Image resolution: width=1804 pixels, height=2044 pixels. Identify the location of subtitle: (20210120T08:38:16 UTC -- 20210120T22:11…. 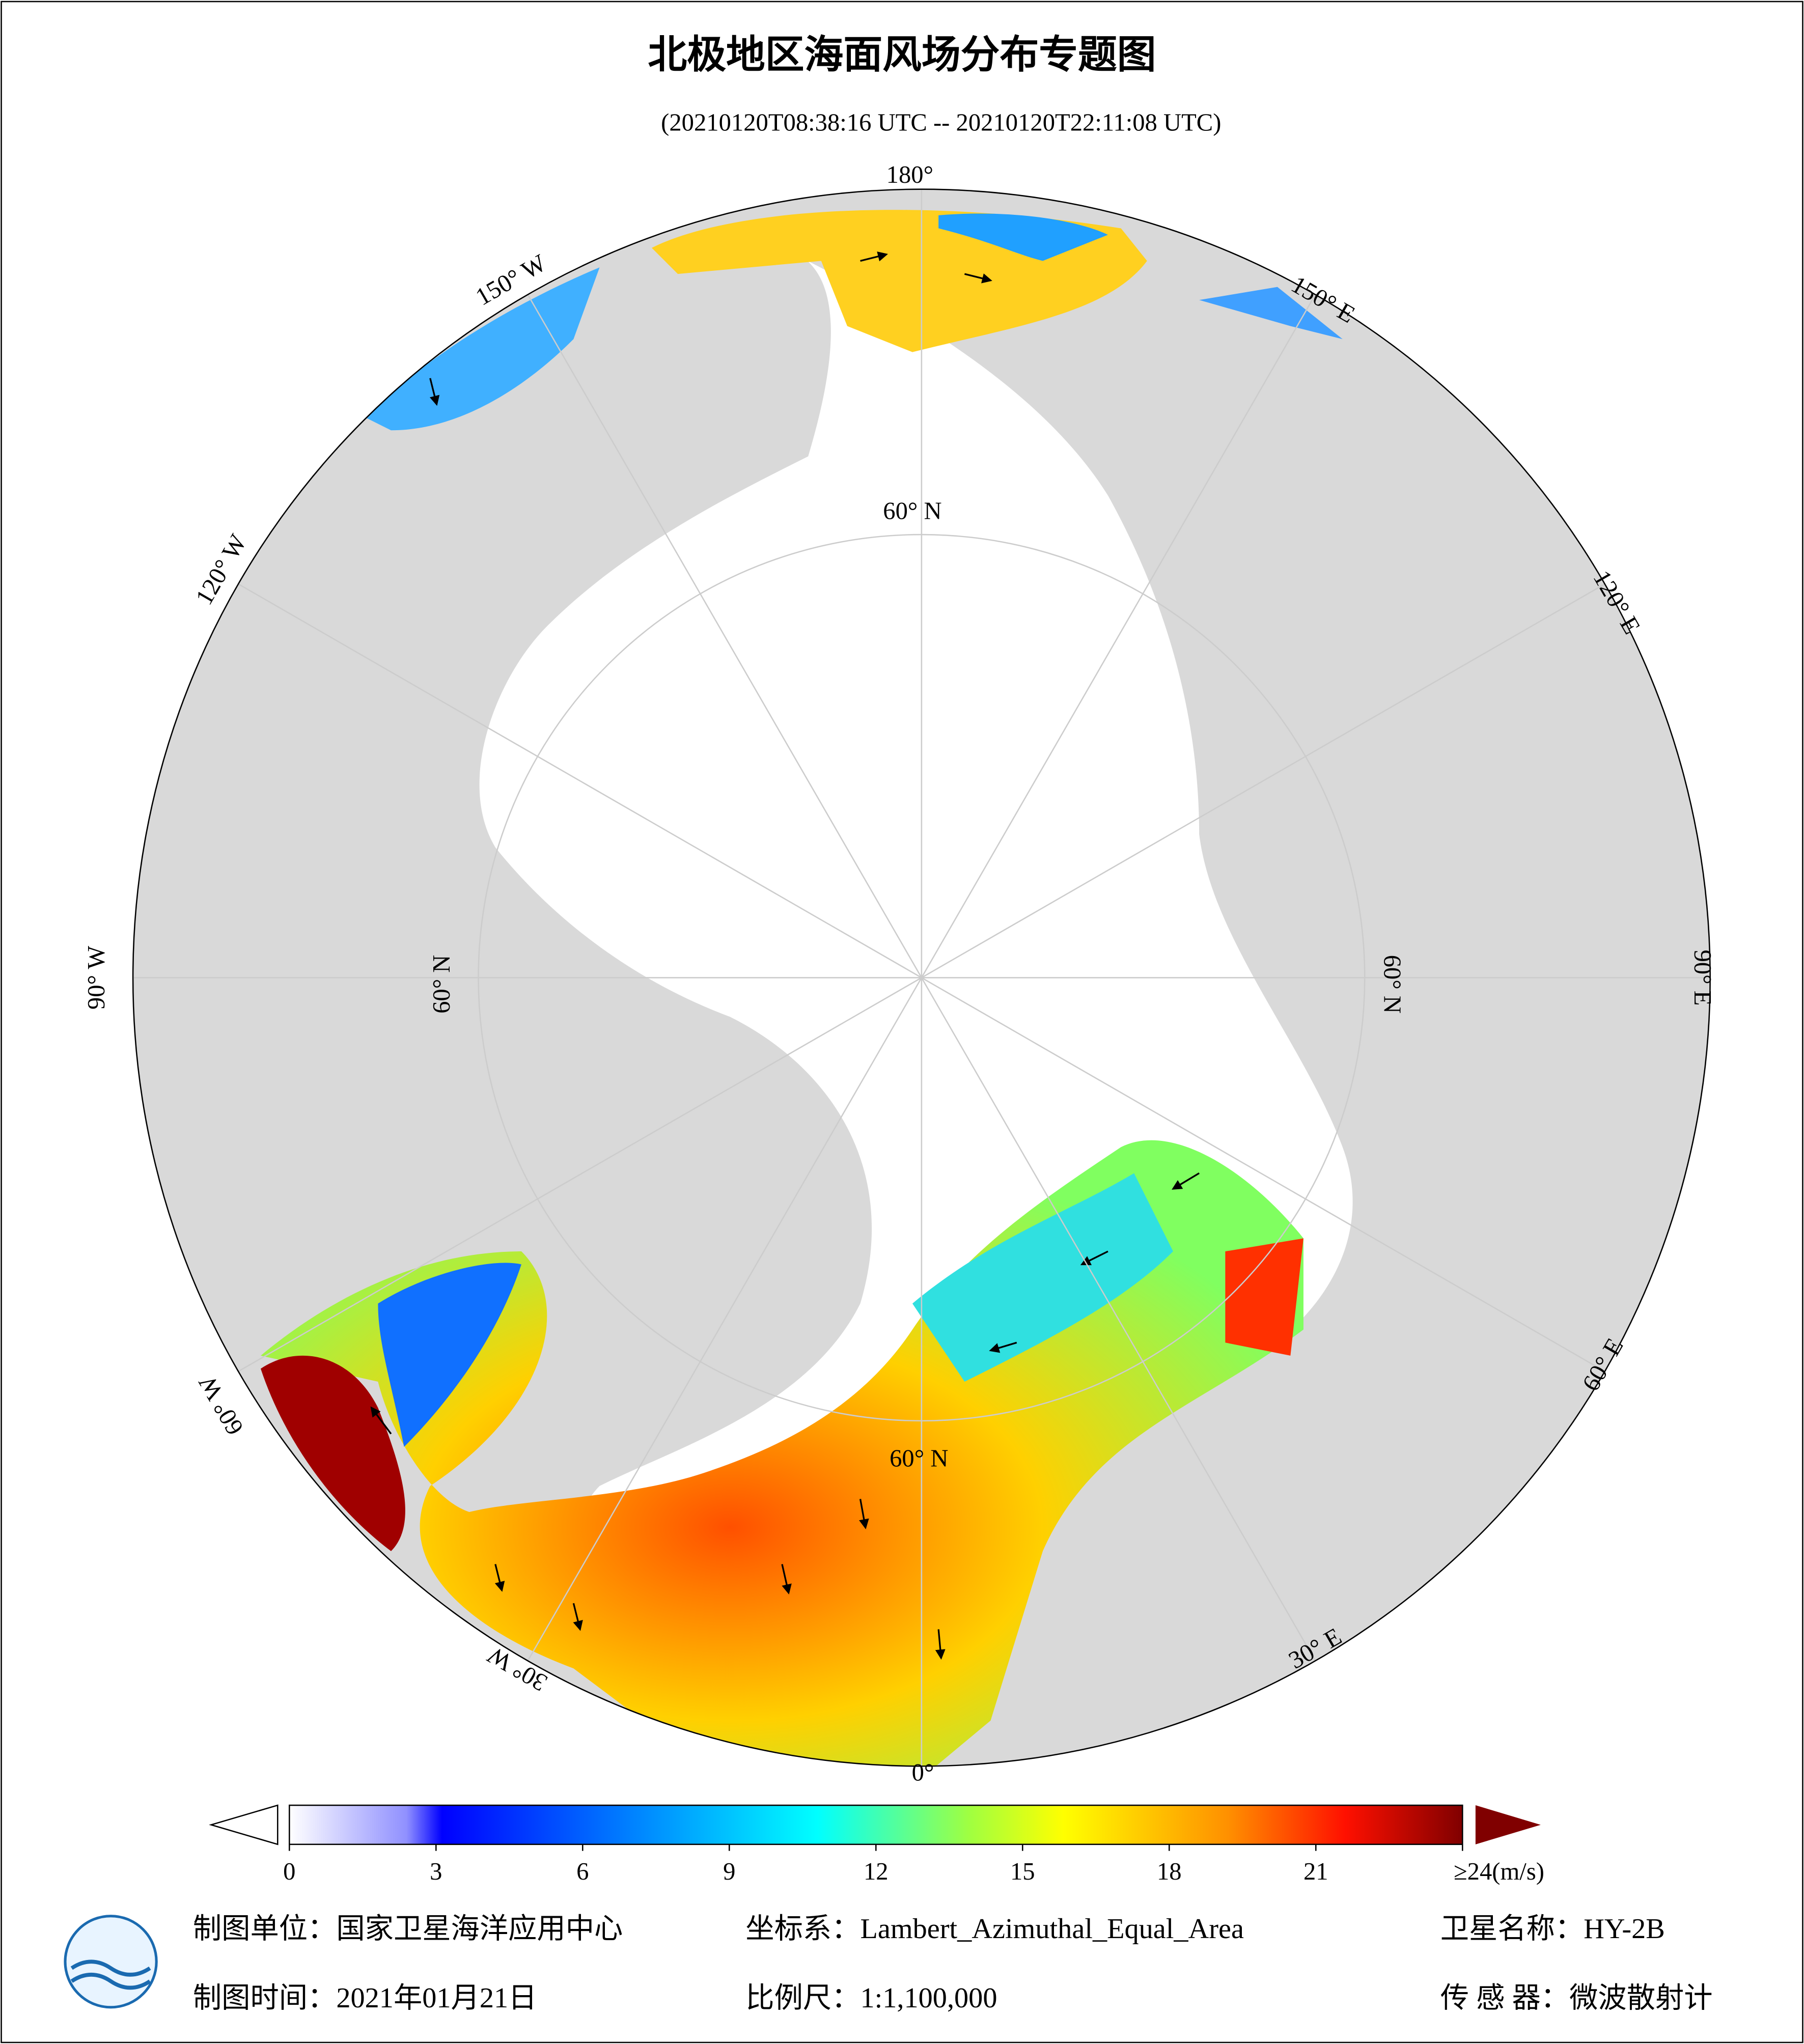
(941, 122).